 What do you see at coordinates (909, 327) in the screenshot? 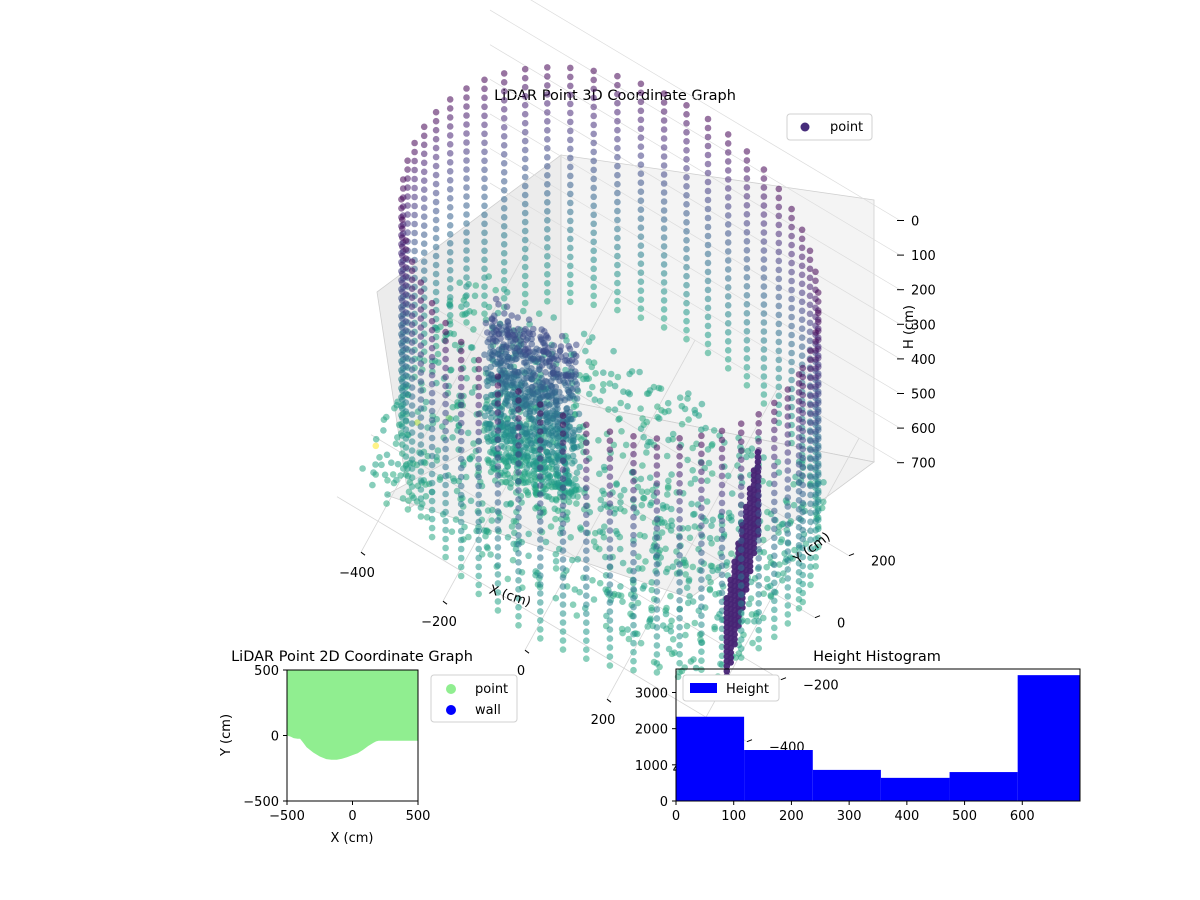
I see `z-axis-label-3d: H (cm)` at bounding box center [909, 327].